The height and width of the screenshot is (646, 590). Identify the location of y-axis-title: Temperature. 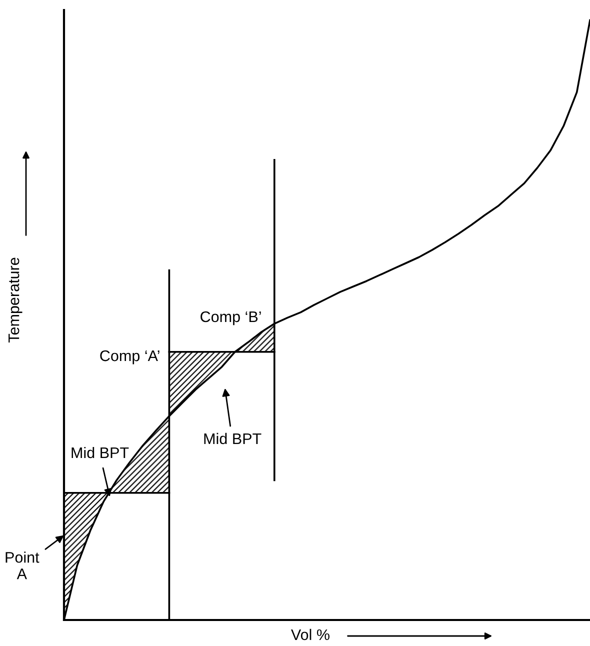
(15, 300).